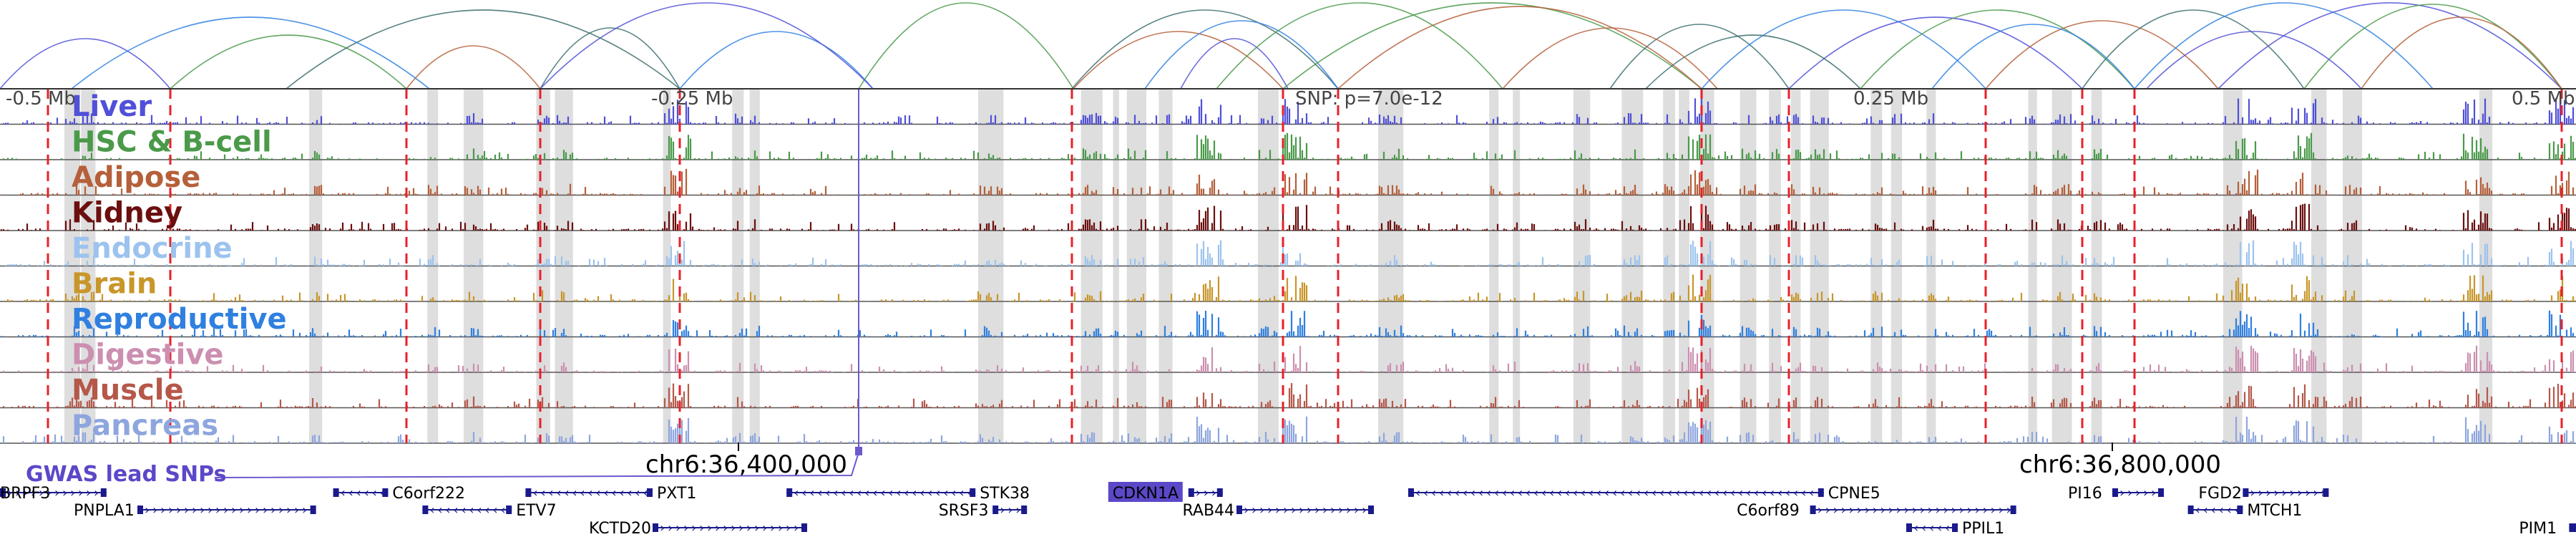  I want to click on gene-kctd20: › › › › › › › › › › › › › › › › › ›KCTD20, so click(698, 528).